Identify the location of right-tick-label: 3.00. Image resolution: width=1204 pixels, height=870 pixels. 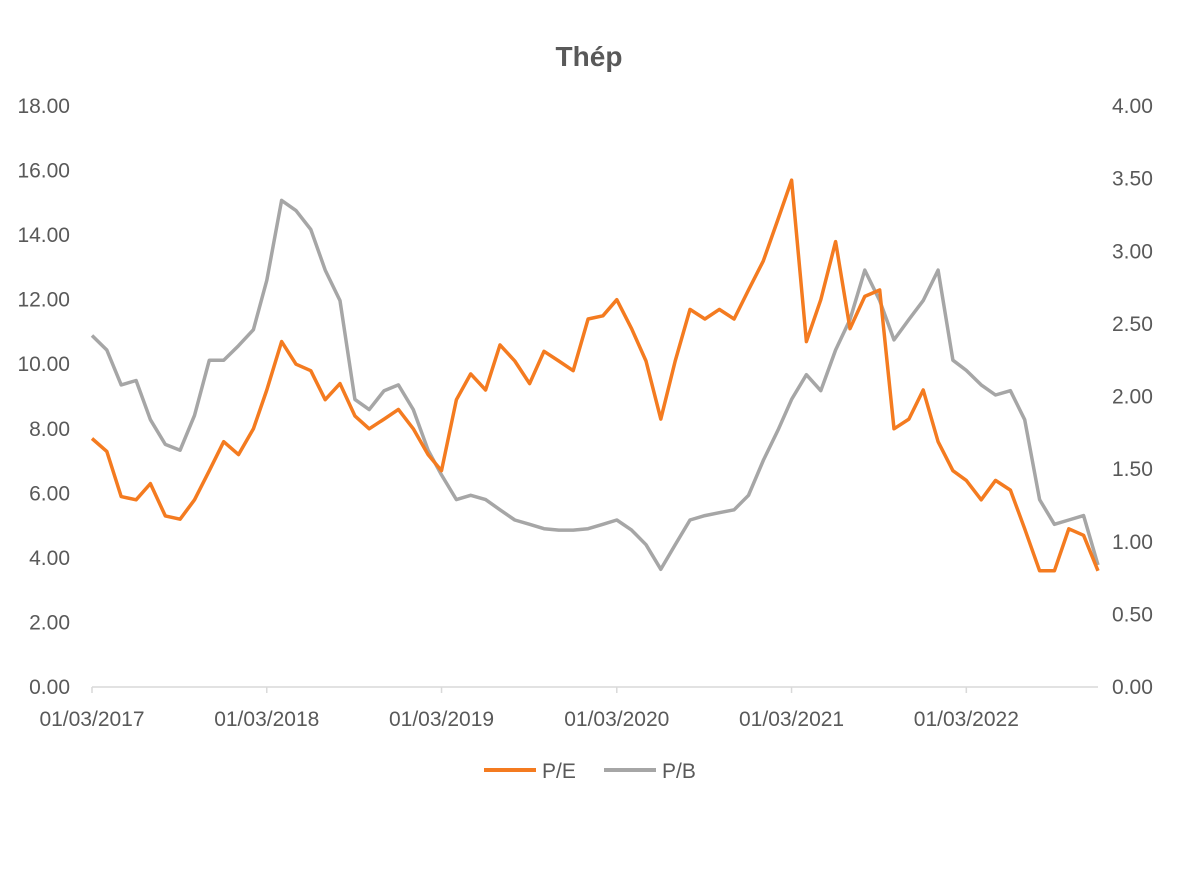
(1132, 251).